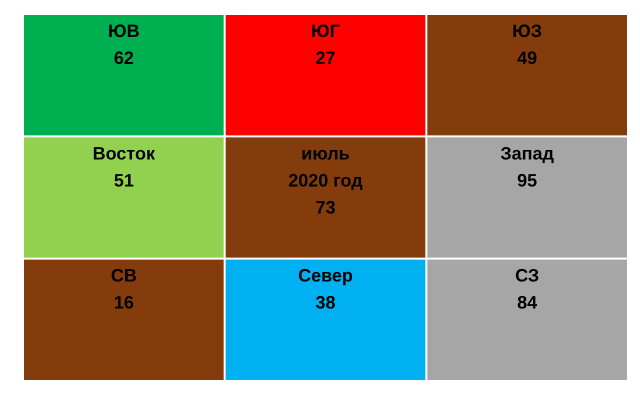  I want to click on category-label: СЗ, so click(527, 276).